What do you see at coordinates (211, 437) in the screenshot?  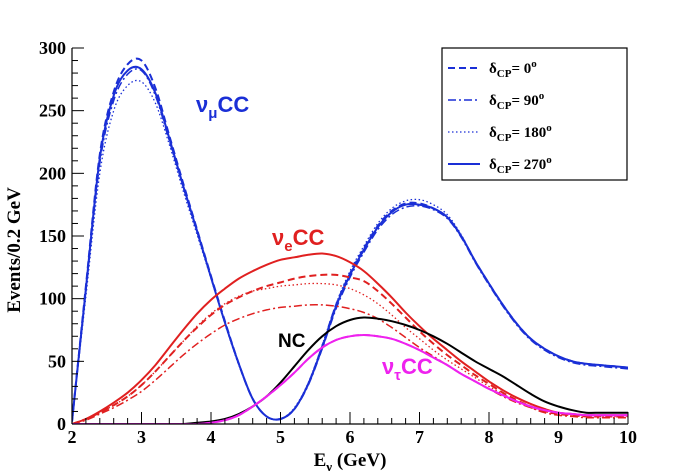 I see `x-tick-label: 4` at bounding box center [211, 437].